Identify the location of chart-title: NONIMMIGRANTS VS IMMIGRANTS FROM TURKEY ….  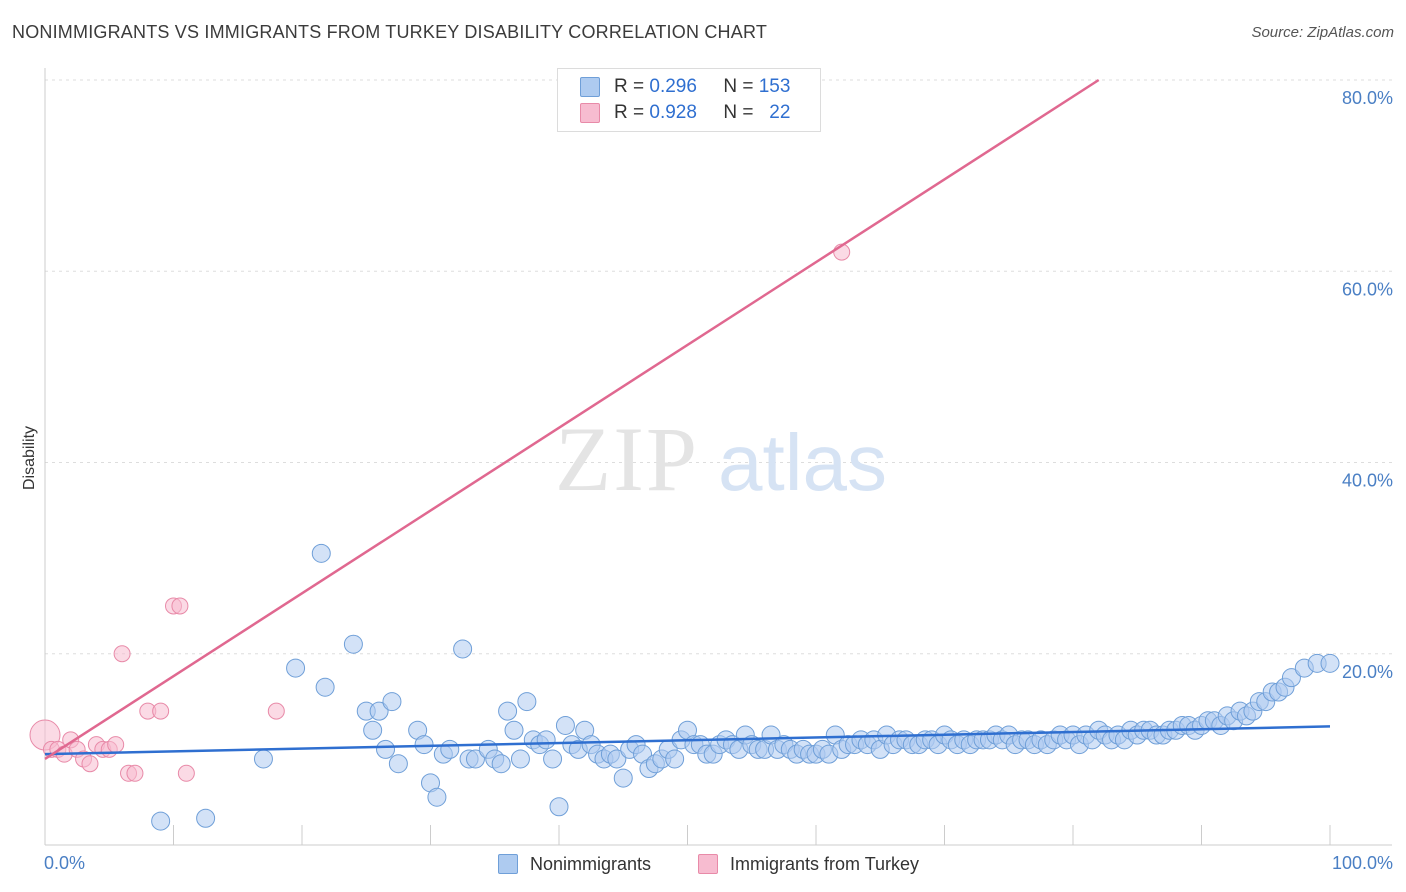
(390, 32).